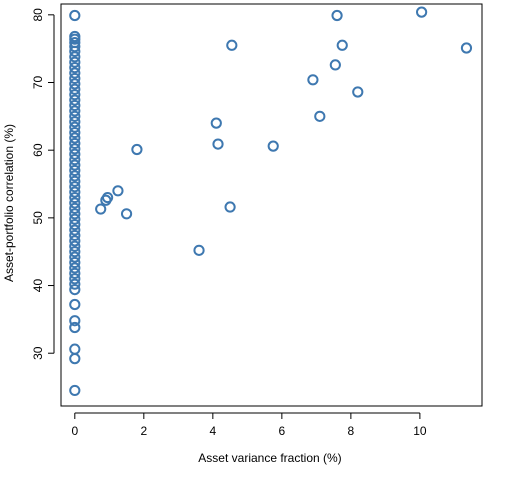 This screenshot has width=512, height=480. What do you see at coordinates (38, 218) in the screenshot?
I see `y-tick-label-2: 50` at bounding box center [38, 218].